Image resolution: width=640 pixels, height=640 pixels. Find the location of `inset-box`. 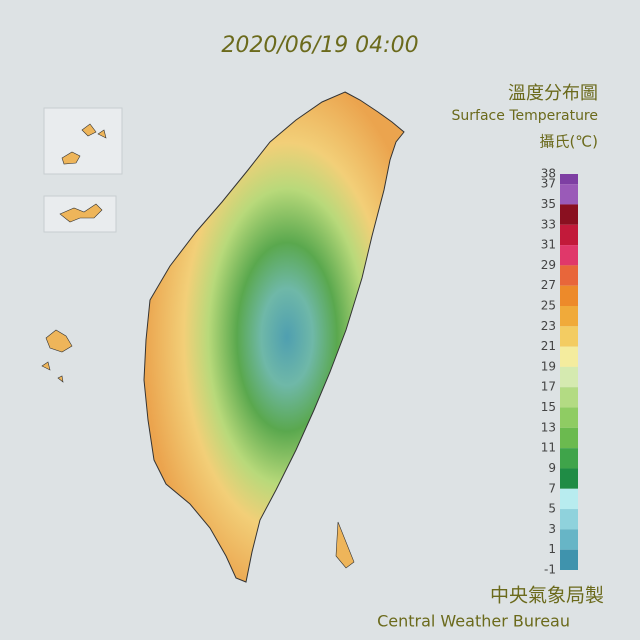

inset-box is located at coordinates (83, 141).